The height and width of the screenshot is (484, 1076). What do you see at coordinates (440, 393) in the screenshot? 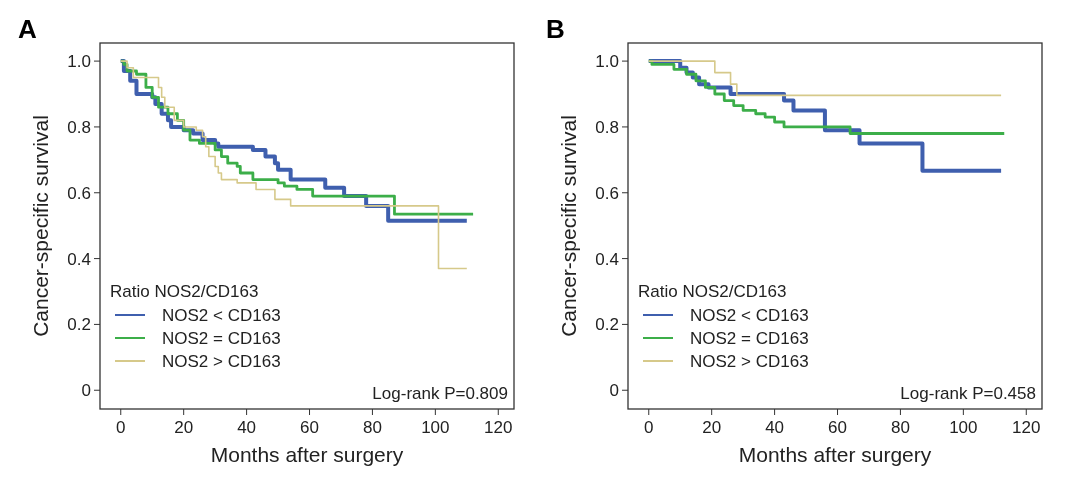
I see `annotation: Log-rank P=0.809` at bounding box center [440, 393].